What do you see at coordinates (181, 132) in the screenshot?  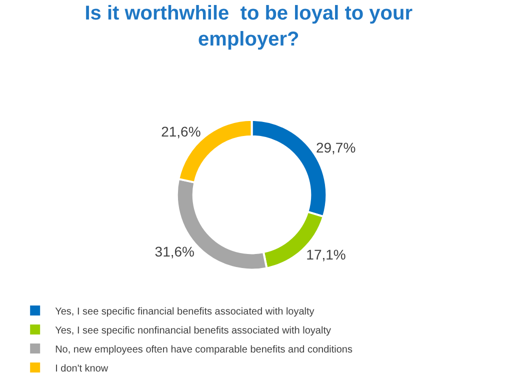 I see `data-label: 21,6%` at bounding box center [181, 132].